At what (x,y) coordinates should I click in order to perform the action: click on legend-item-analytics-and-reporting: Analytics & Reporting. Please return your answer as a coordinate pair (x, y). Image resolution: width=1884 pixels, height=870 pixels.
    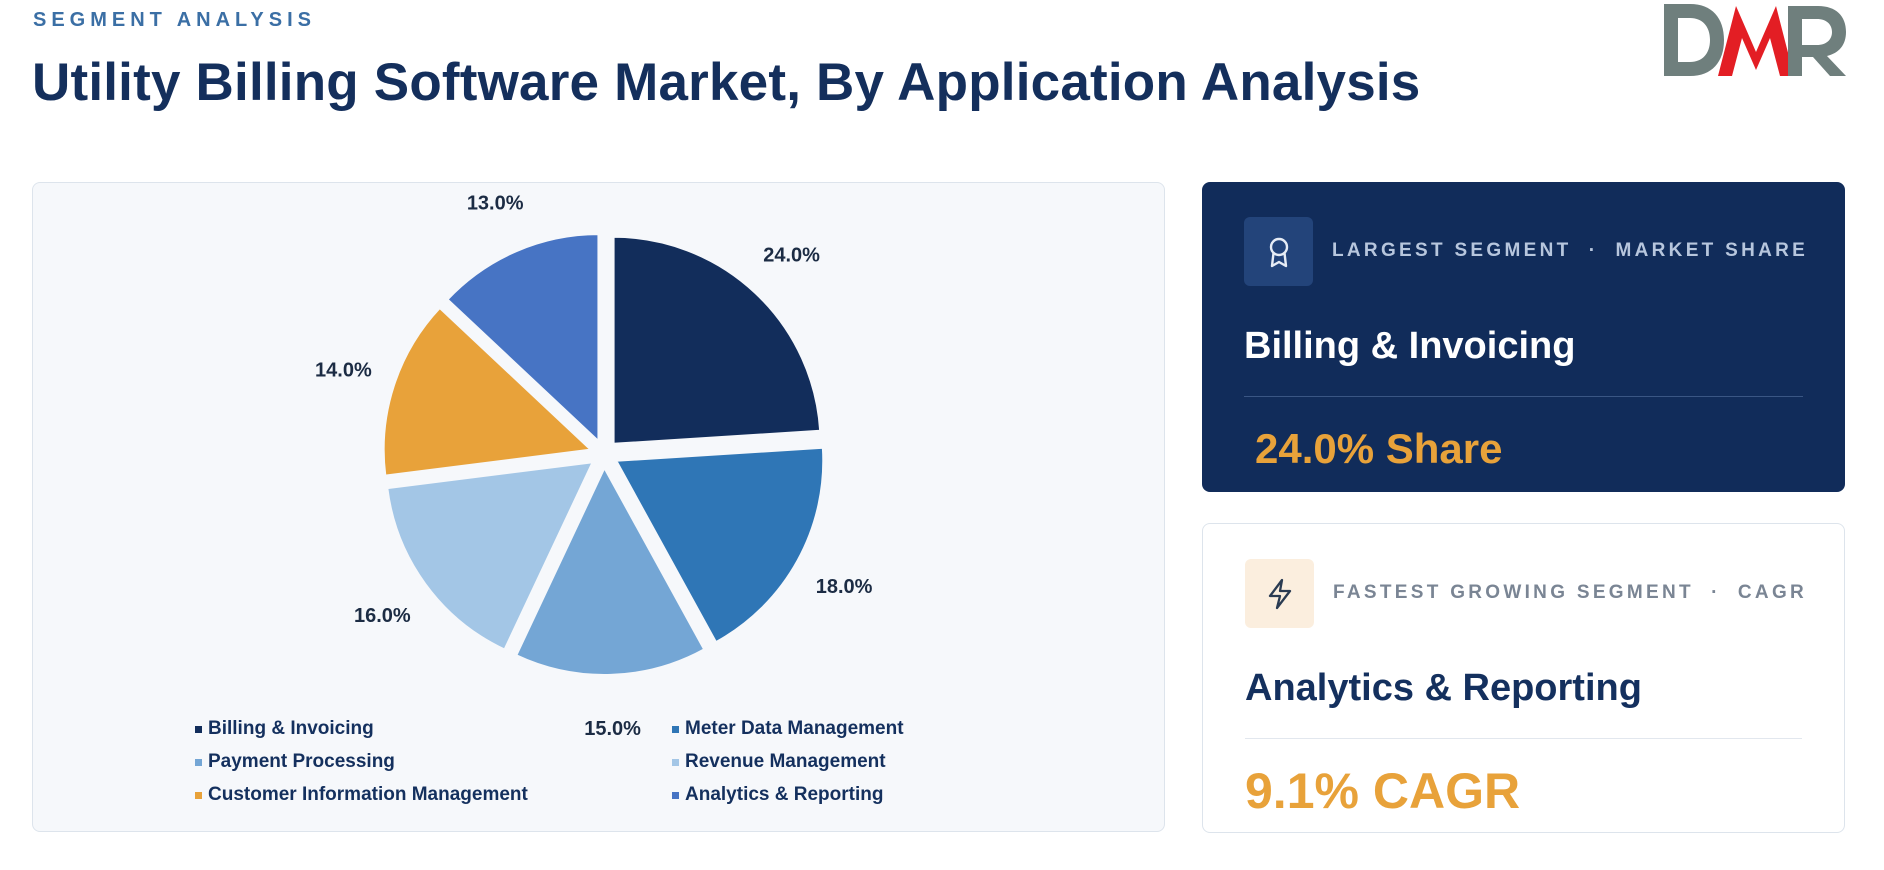
    Looking at the image, I should click on (813, 795).